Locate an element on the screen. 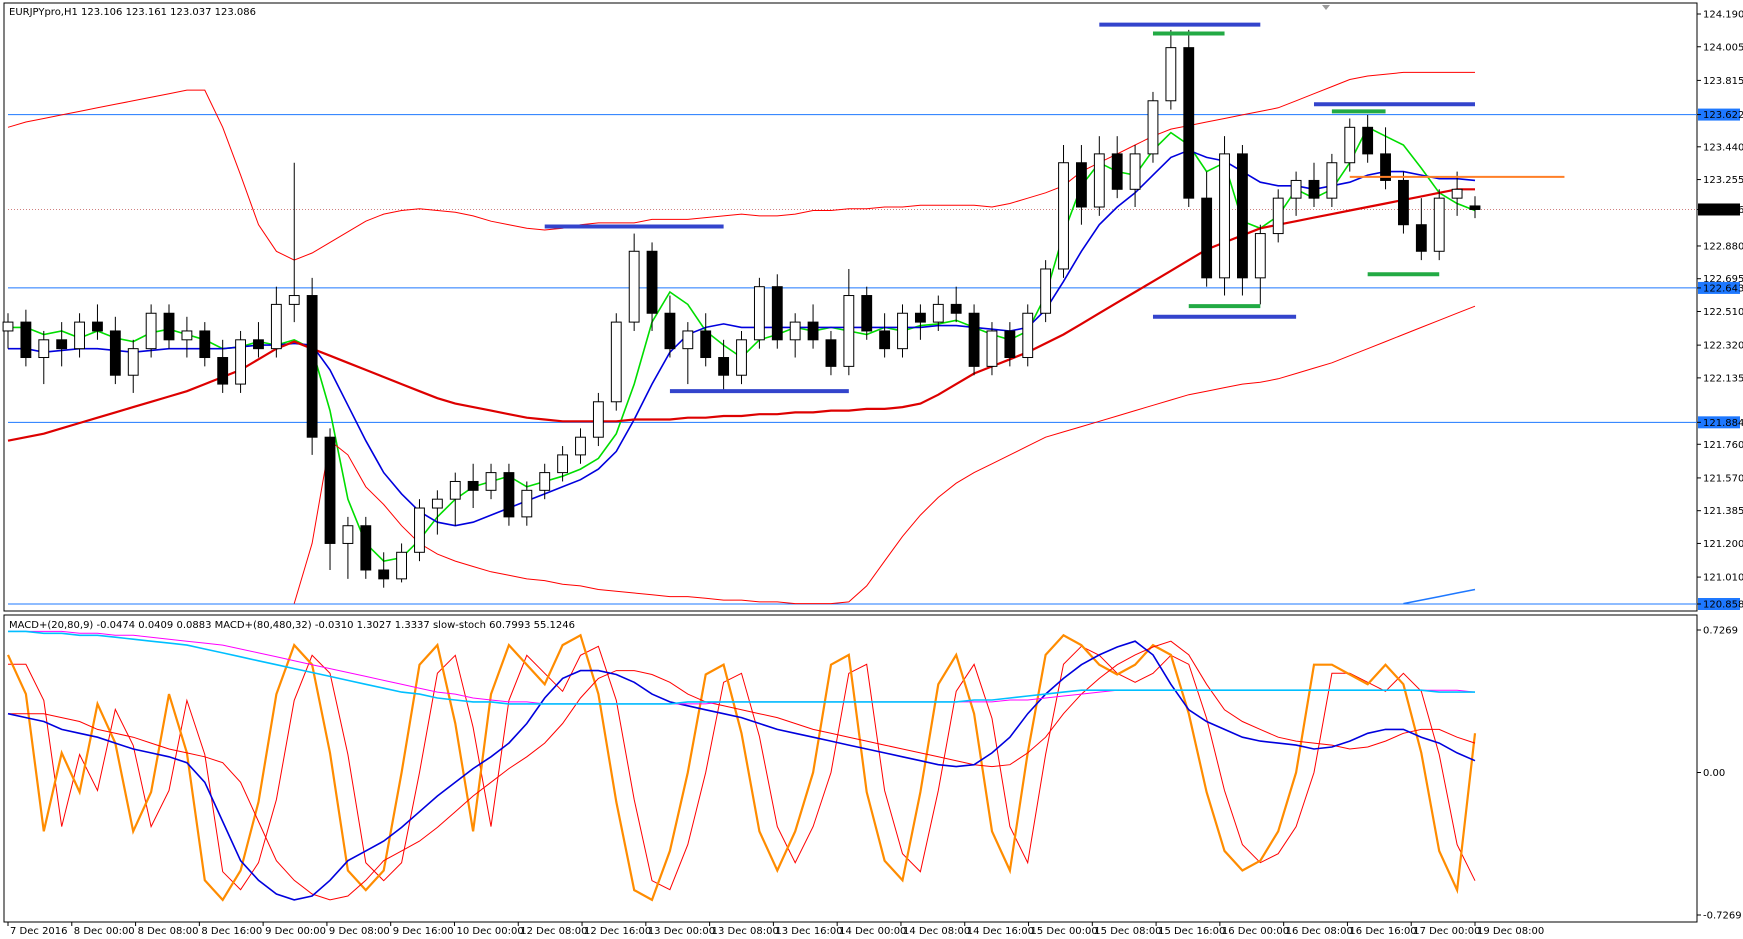 Image resolution: width=1743 pixels, height=939 pixels. price-tick-label: 123.440 is located at coordinates (1723, 147).